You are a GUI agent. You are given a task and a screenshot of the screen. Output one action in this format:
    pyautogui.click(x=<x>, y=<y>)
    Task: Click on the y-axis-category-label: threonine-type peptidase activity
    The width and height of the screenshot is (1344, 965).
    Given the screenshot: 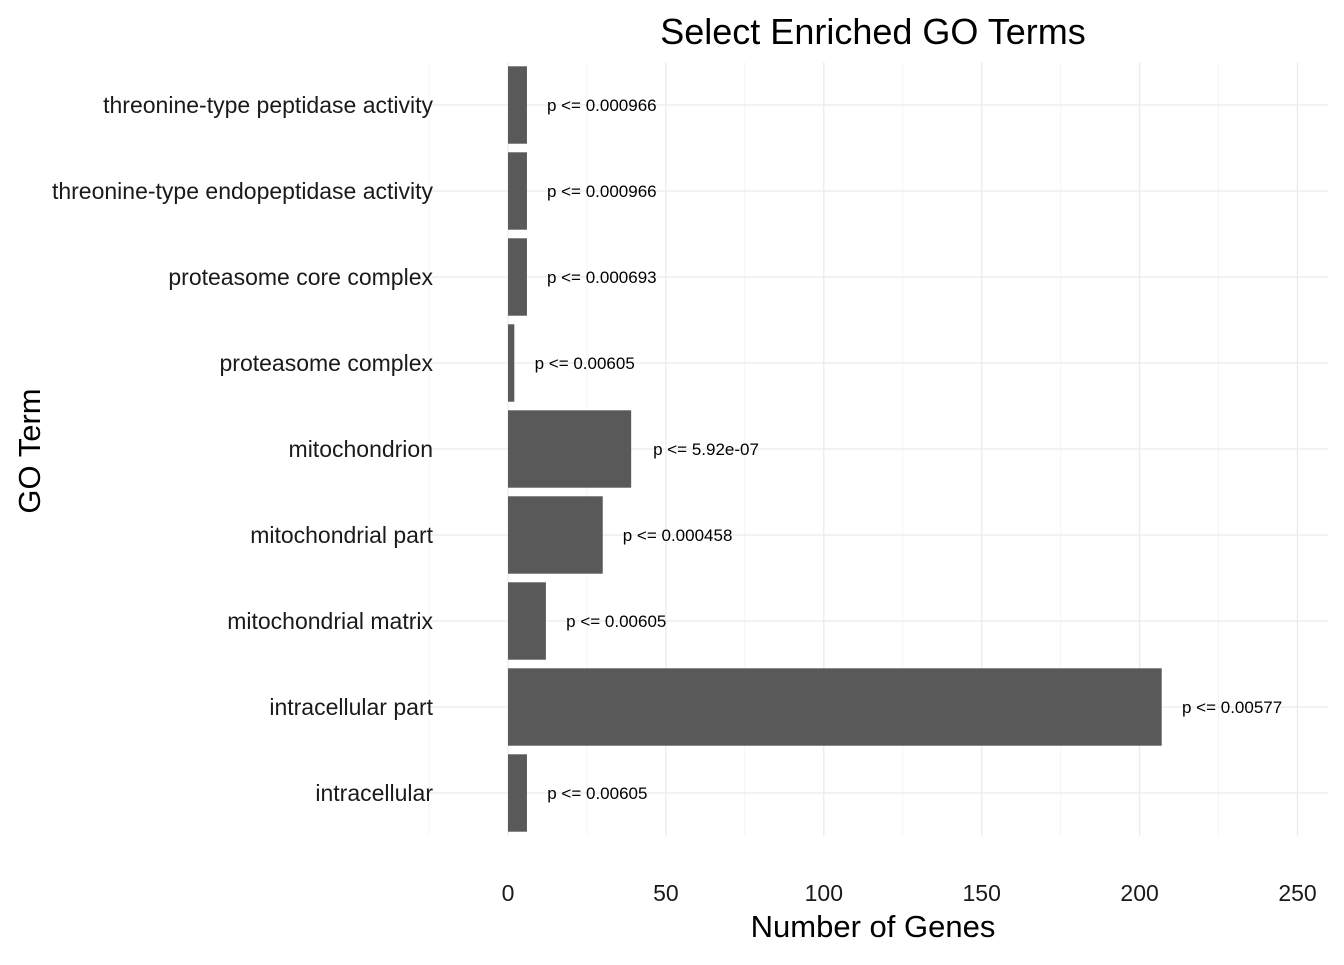 What is the action you would take?
    pyautogui.click(x=268, y=105)
    